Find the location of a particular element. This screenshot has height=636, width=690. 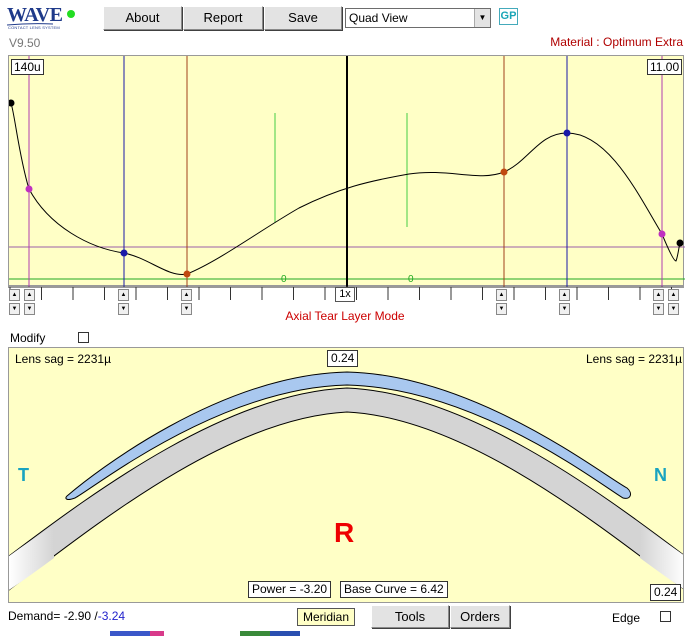

tear-scale-right: 11.00 is located at coordinates (665, 67).